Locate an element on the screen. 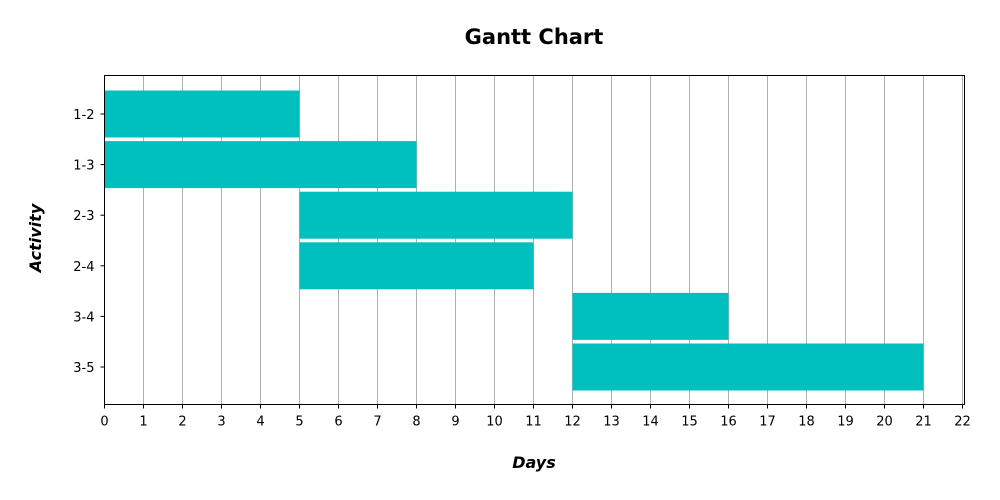 The image size is (1000, 500). x-axis-label: Days is located at coordinates (534, 462).